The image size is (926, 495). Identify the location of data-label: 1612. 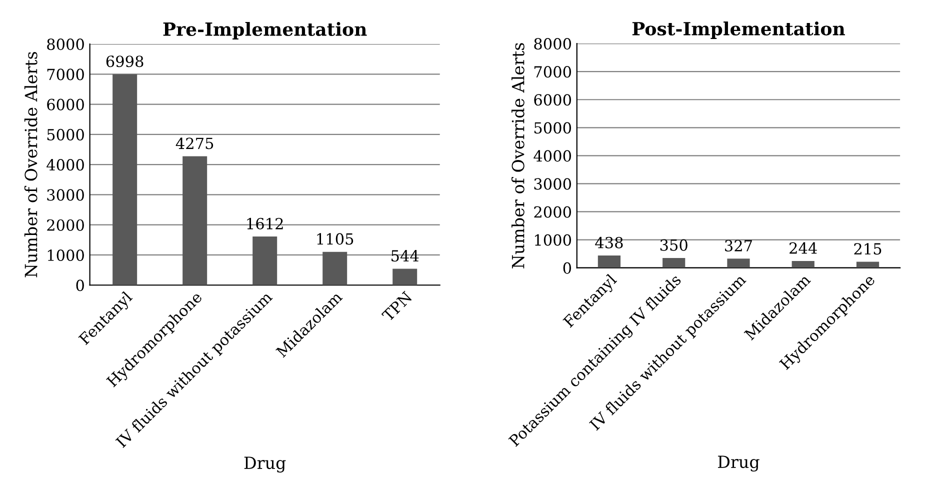
(265, 224).